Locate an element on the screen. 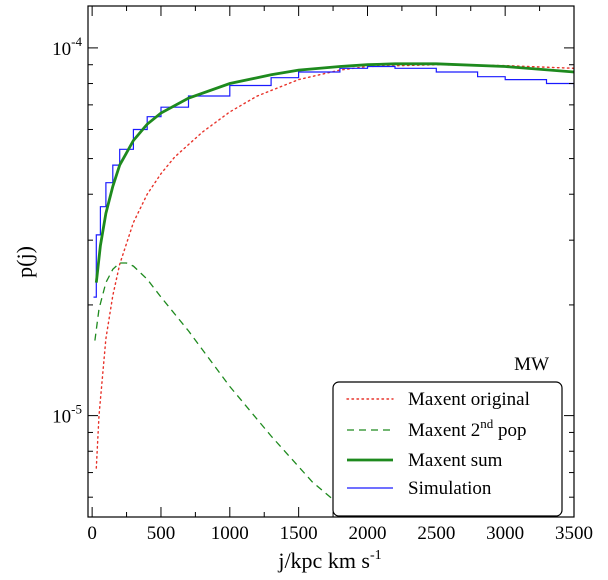  x-axis-title: j/kpc km s-1 is located at coordinates (329, 560).